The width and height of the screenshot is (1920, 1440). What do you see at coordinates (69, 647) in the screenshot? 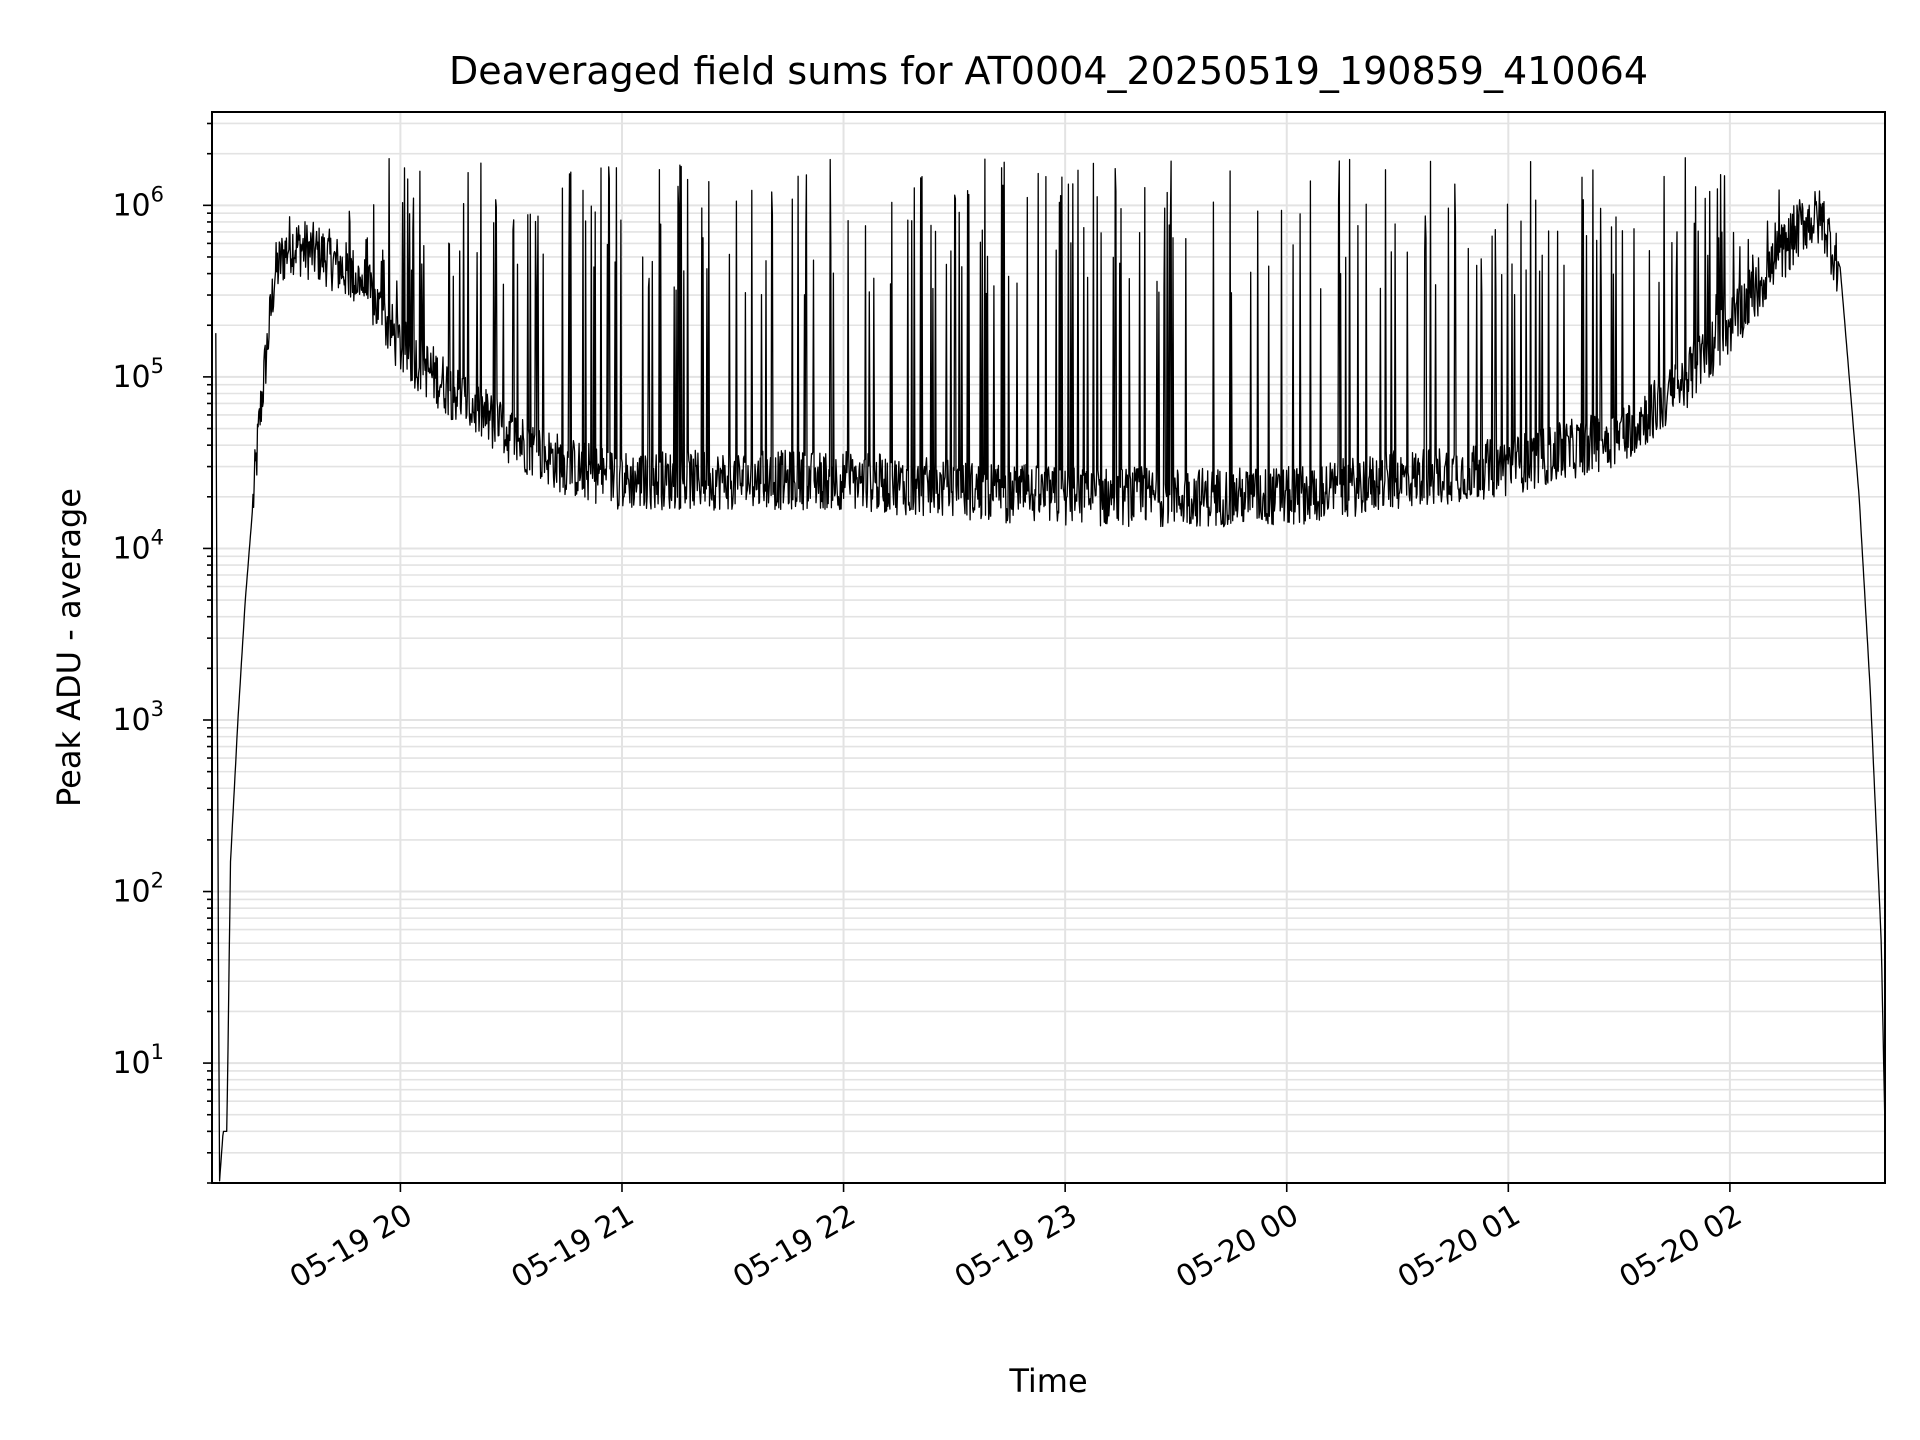
I see `y-axis-title: Peak ADU - average` at bounding box center [69, 647].